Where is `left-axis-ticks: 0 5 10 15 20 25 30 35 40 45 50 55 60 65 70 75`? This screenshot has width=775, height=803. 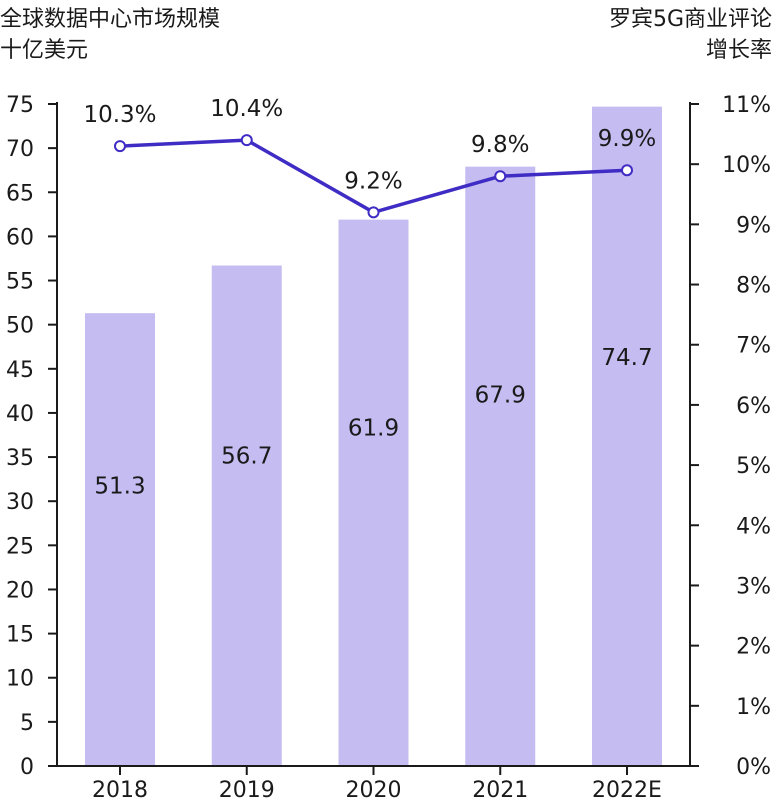 left-axis-ticks: 0 5 10 15 20 25 30 35 40 45 50 55 60 65 70 75 is located at coordinates (31, 436).